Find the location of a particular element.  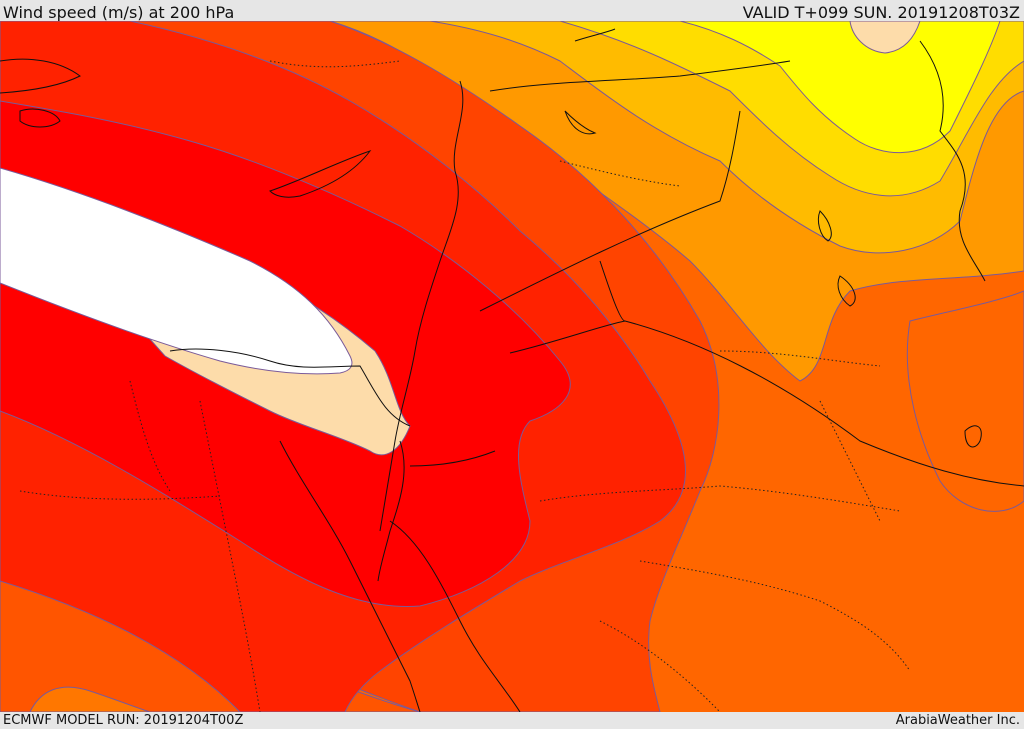

band-light-spot is located at coordinates (885, 37).